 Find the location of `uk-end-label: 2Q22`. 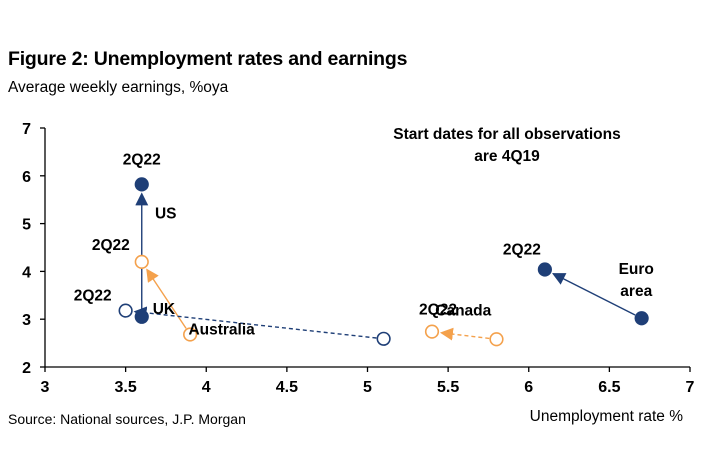

uk-end-label: 2Q22 is located at coordinates (111, 245).